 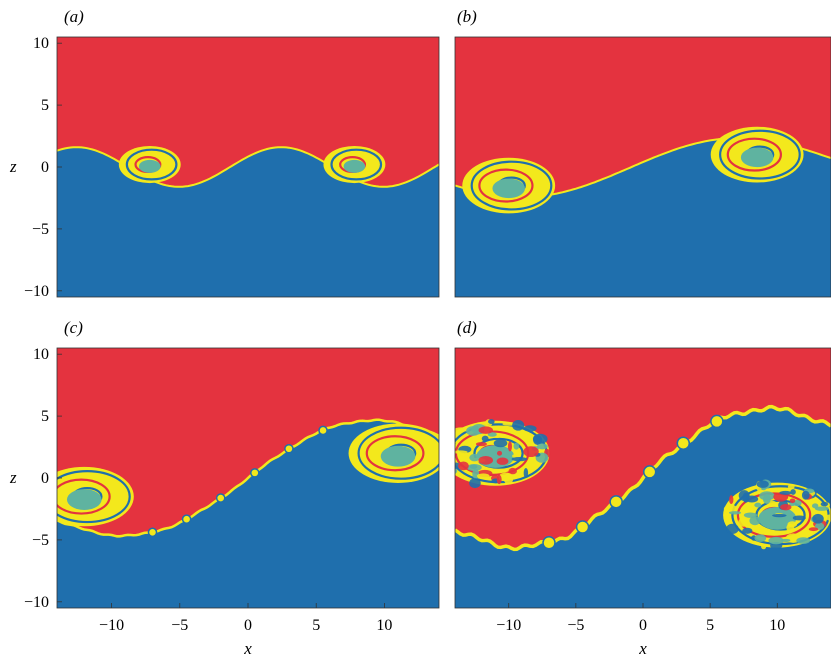 What do you see at coordinates (73, 327) in the screenshot?
I see `panel-label: (c)` at bounding box center [73, 327].